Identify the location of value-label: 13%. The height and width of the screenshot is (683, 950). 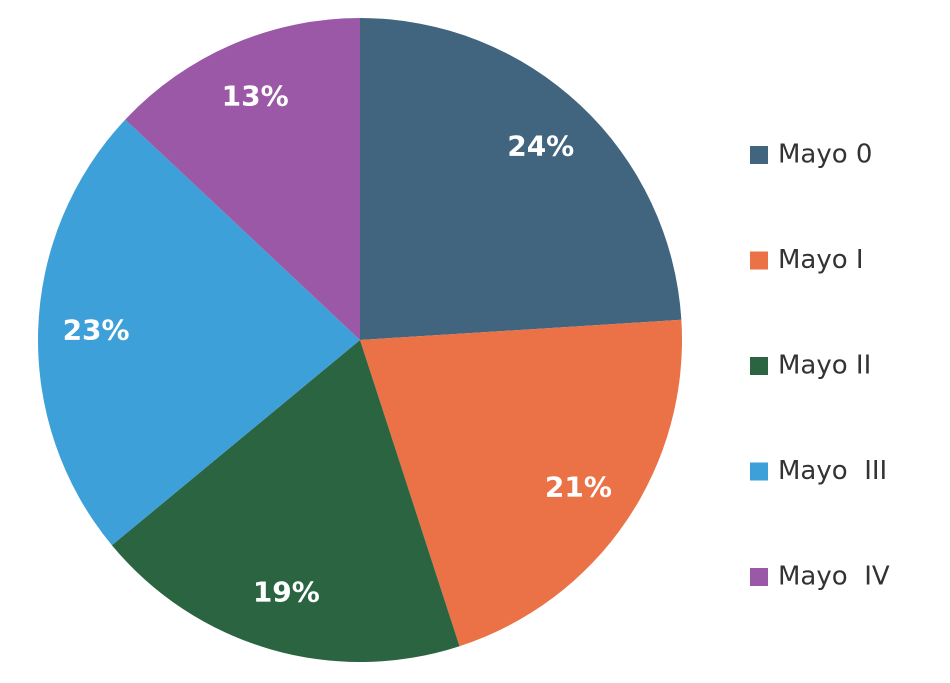
(255, 96).